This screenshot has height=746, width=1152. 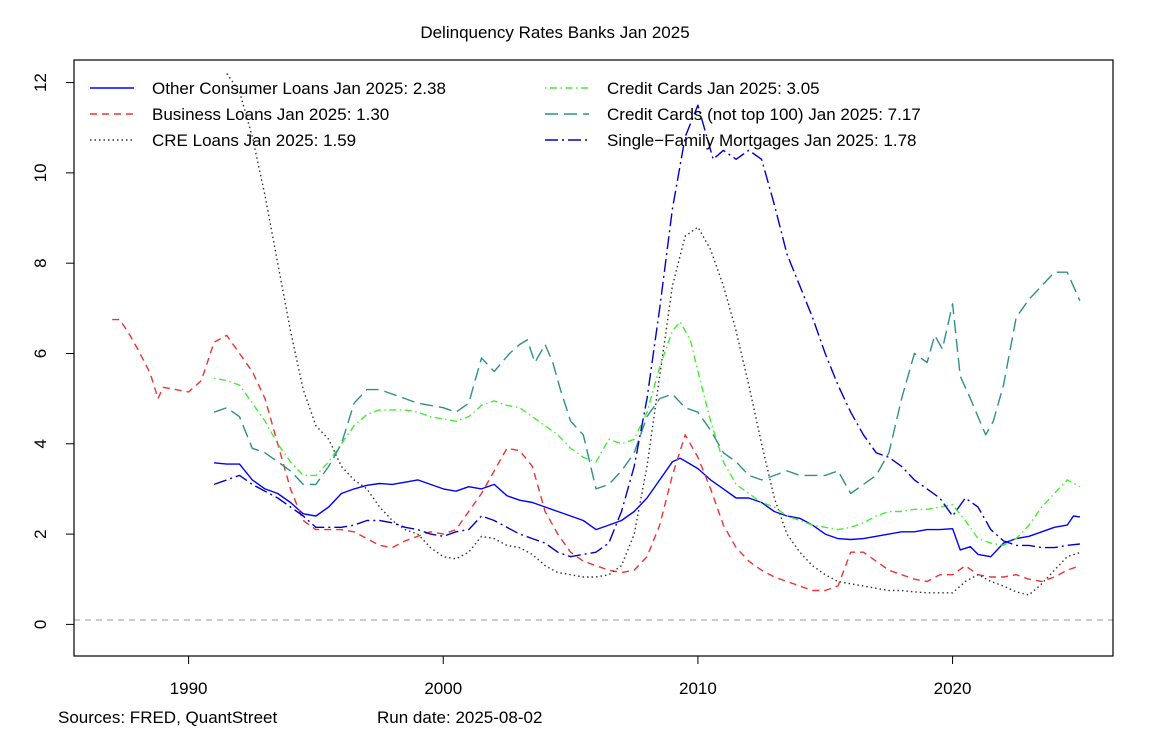 I want to click on footer-sources: Sources: FRED, QuantStreet, so click(x=167, y=717).